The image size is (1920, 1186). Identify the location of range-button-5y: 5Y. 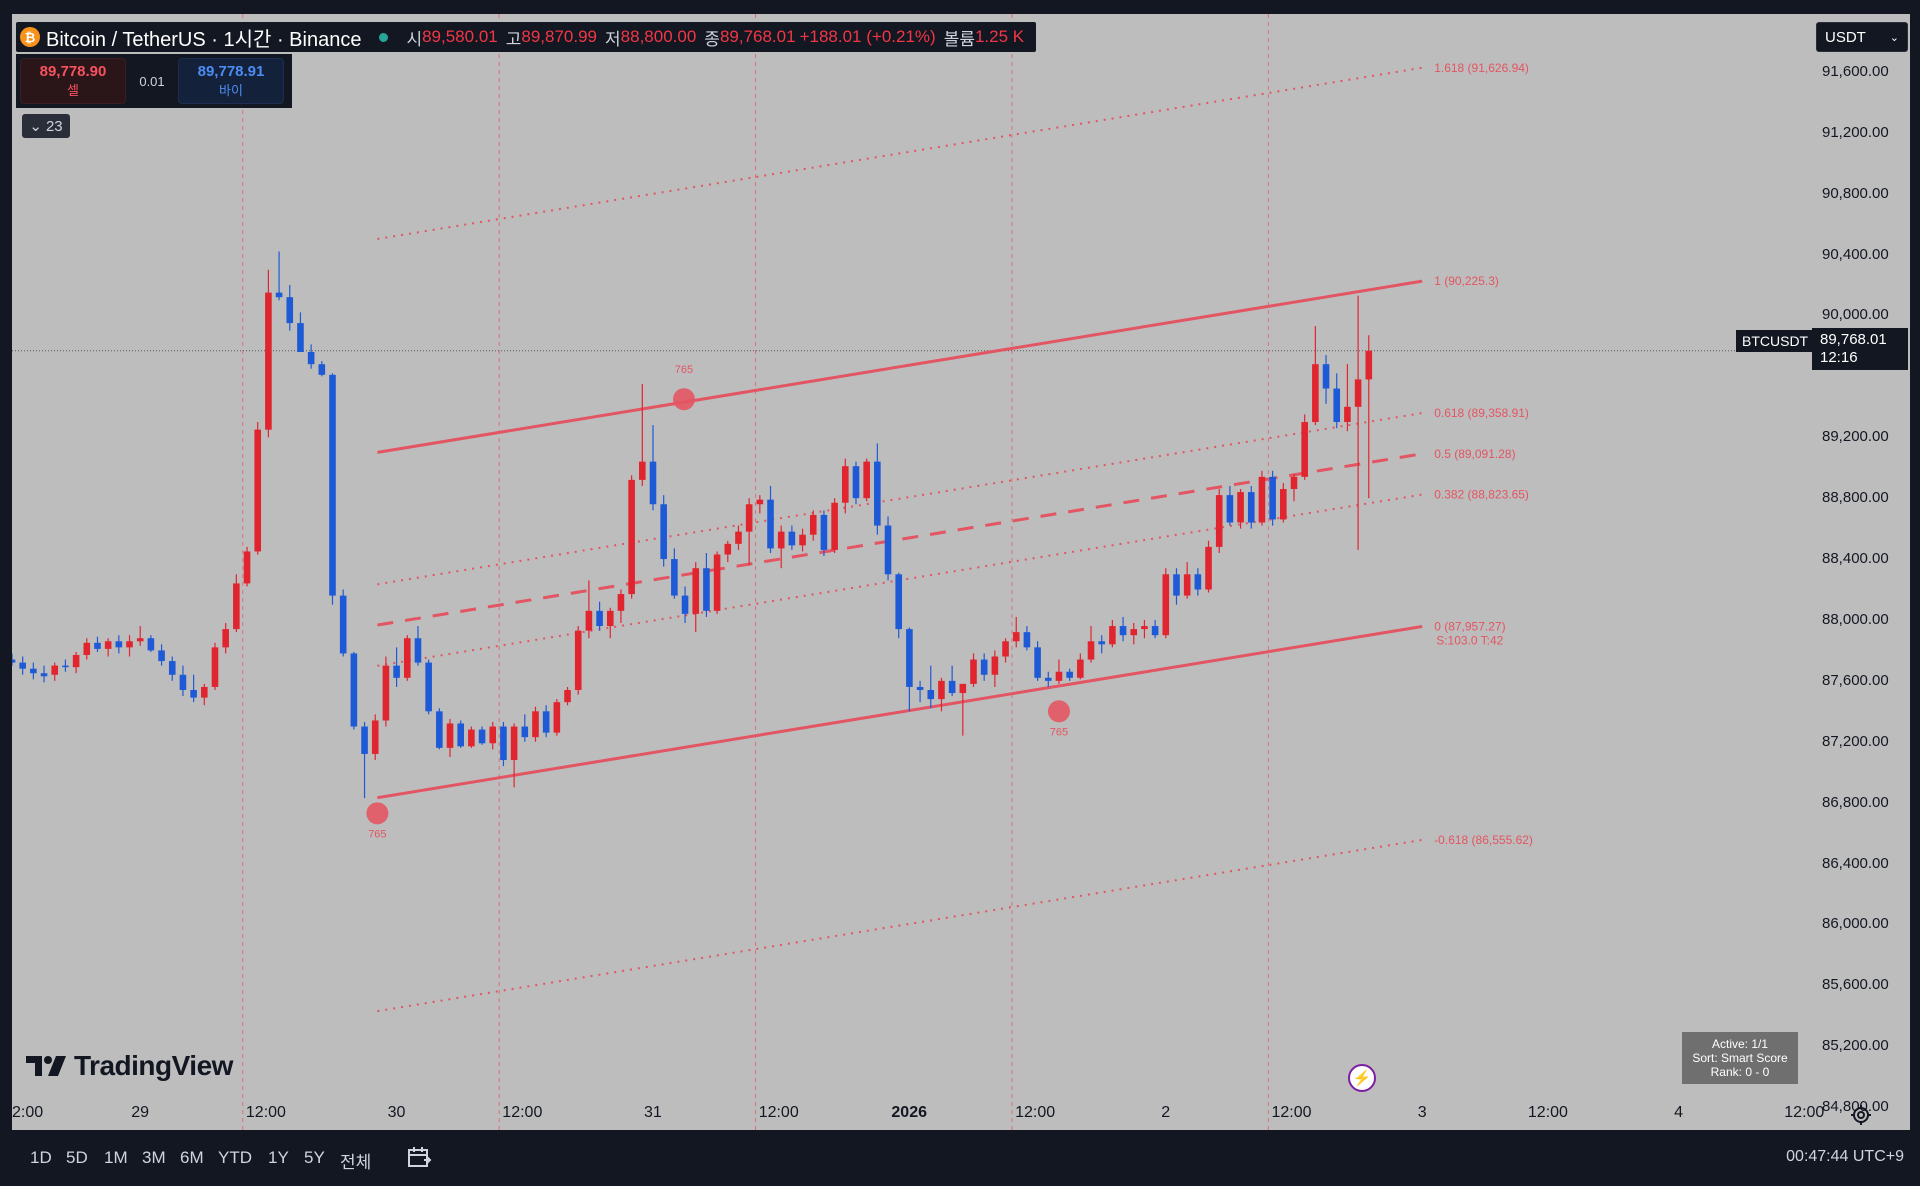
(314, 1157).